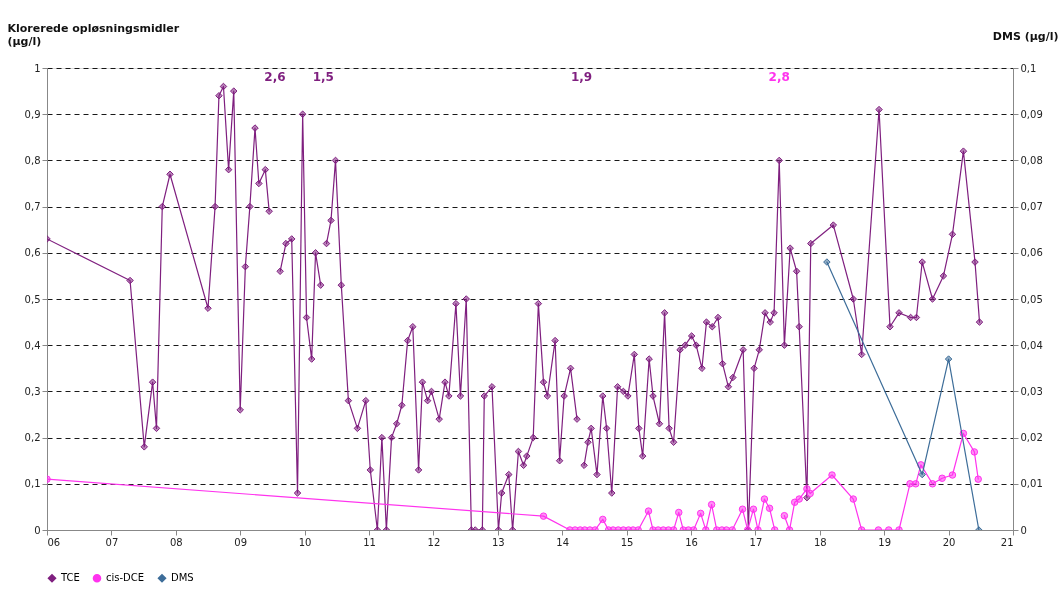  Describe the element at coordinates (1031, 345) in the screenshot. I see `y2-tick-label: 0,04` at that location.